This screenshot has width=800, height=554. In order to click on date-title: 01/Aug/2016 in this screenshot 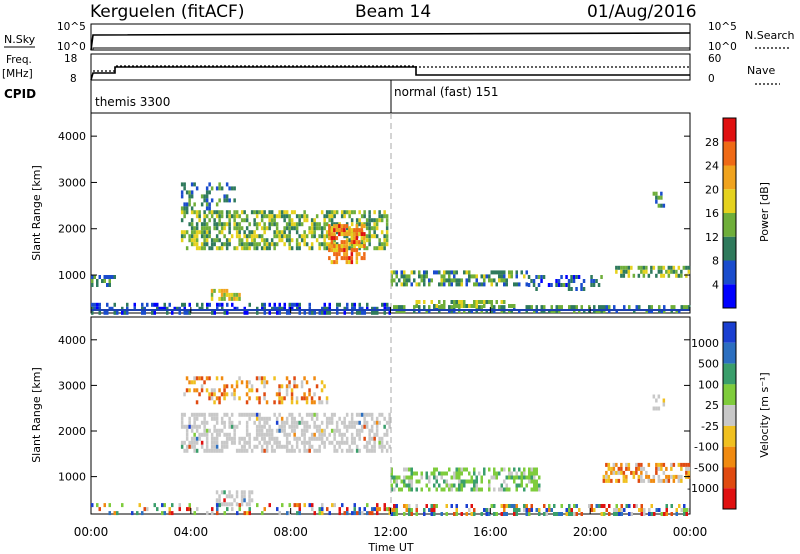, I will do `click(642, 12)`.